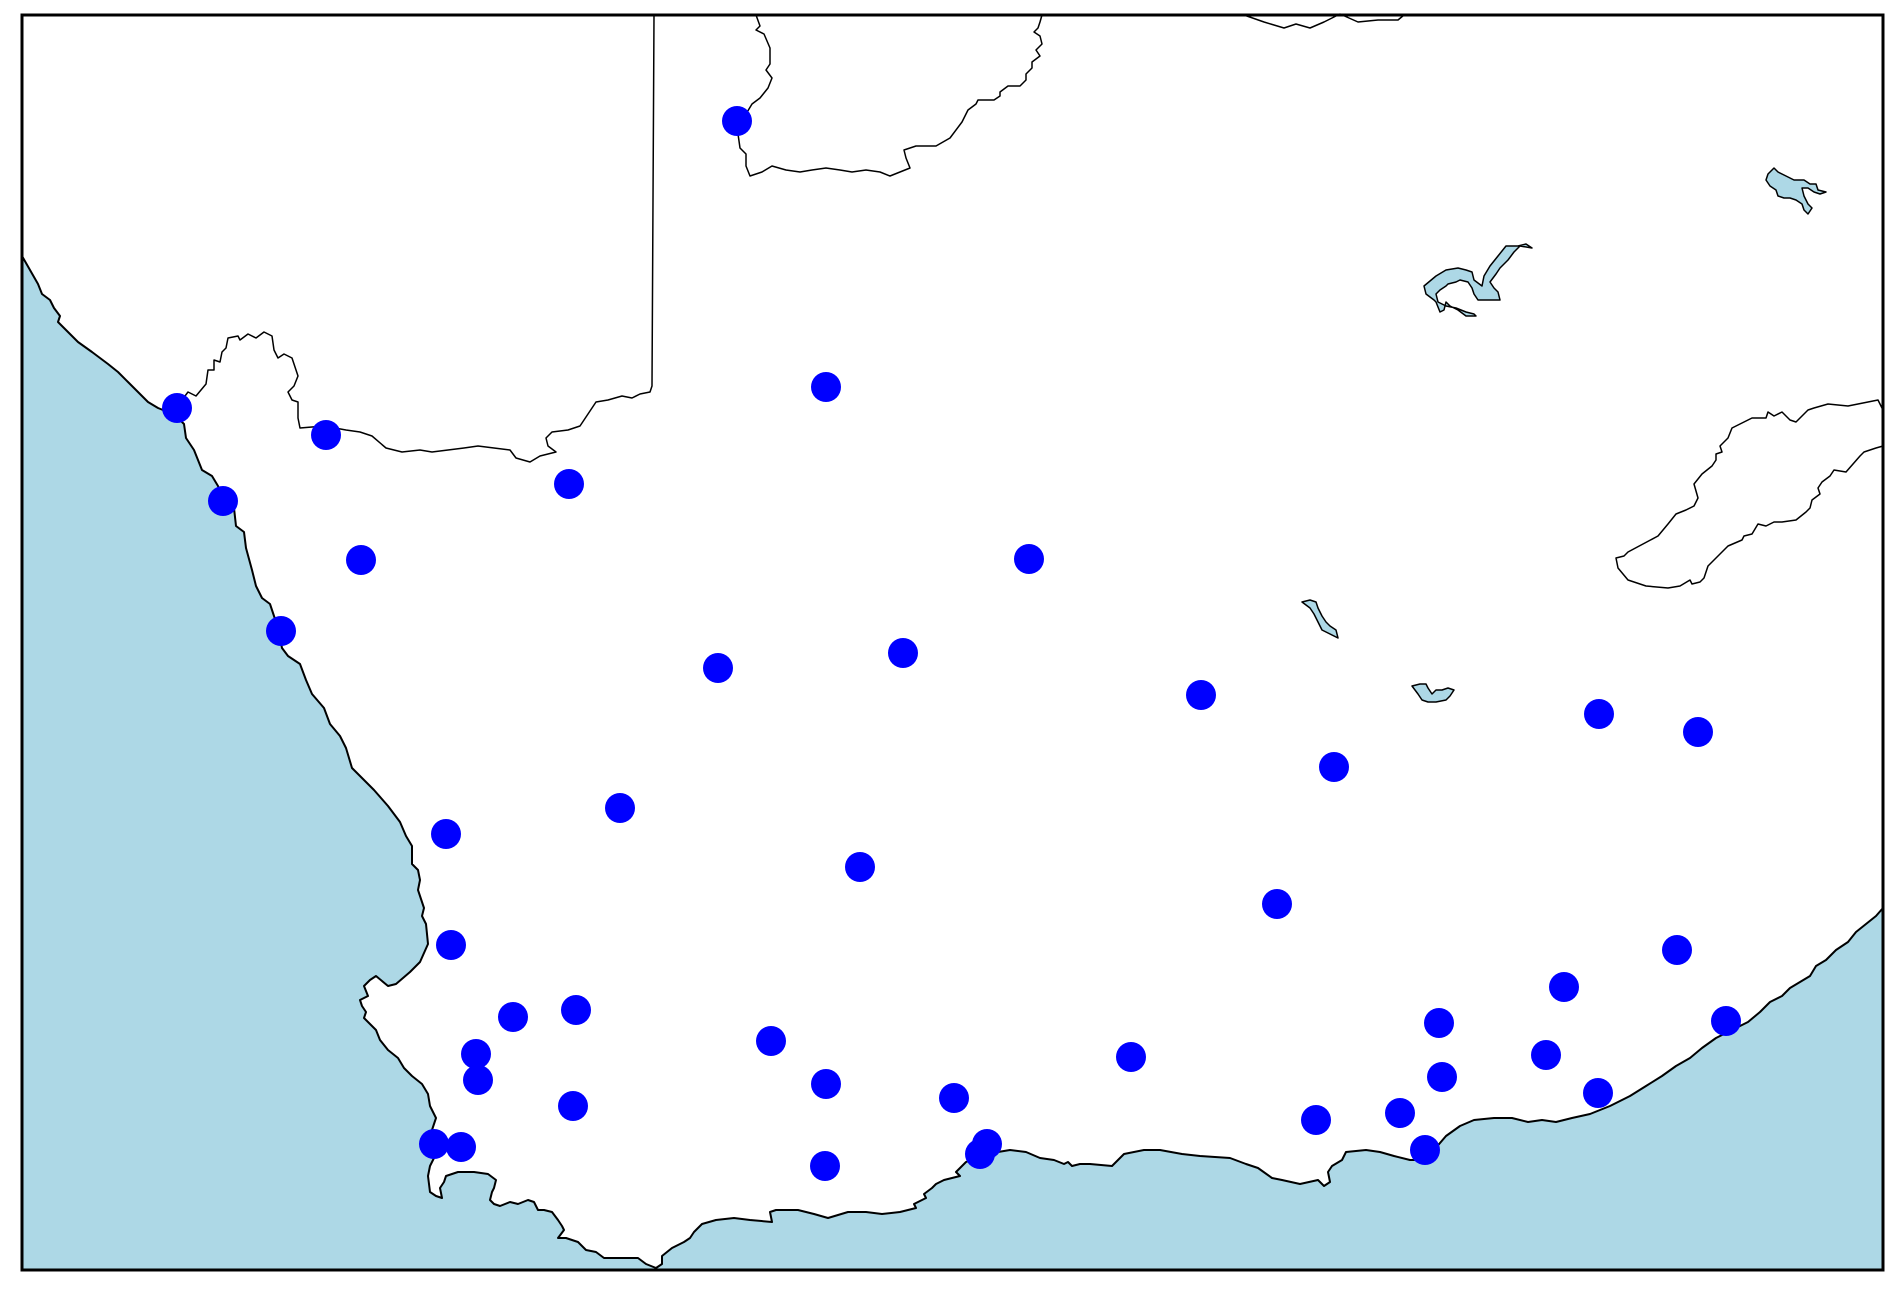 Image resolution: width=1904 pixels, height=1296 pixels. Describe the element at coordinates (1478, 280) in the screenshot. I see `lake-gariep` at that location.